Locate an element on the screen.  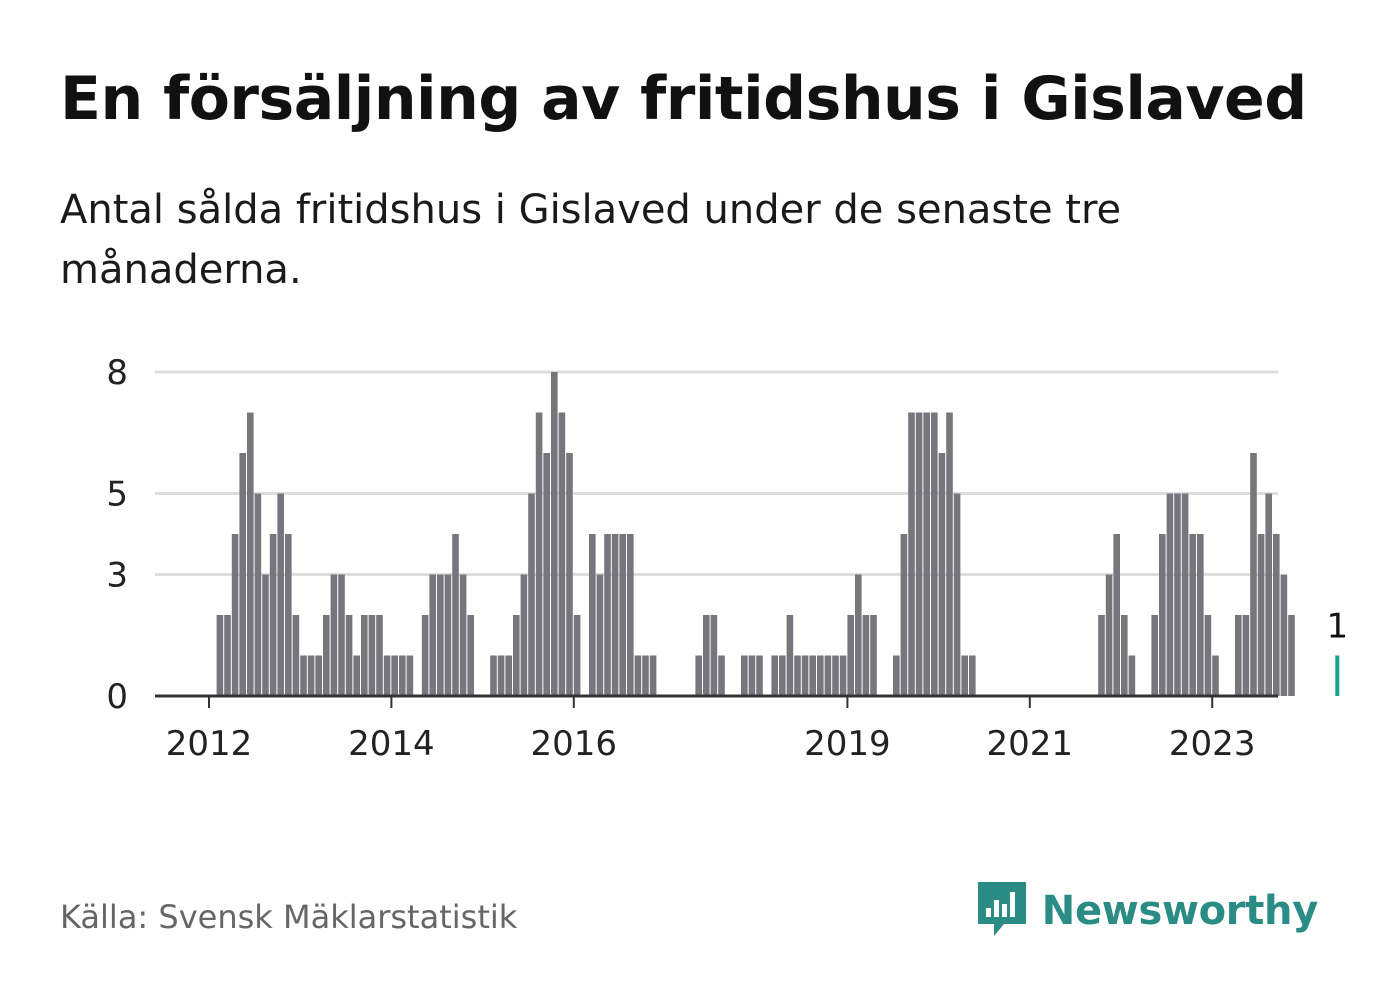
brand-logo: Newsworthy is located at coordinates (1146, 911).